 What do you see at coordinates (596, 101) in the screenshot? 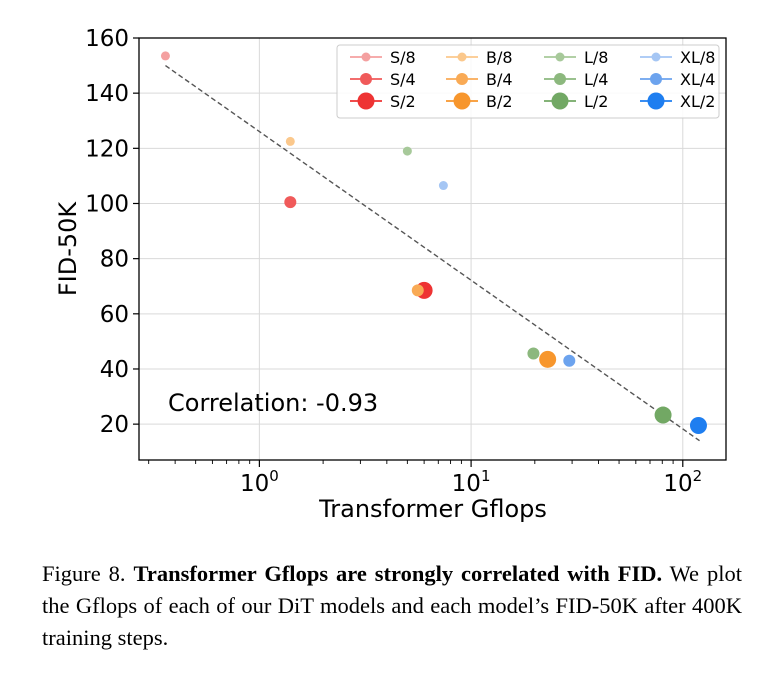
I see `legend-label: L/2` at bounding box center [596, 101].